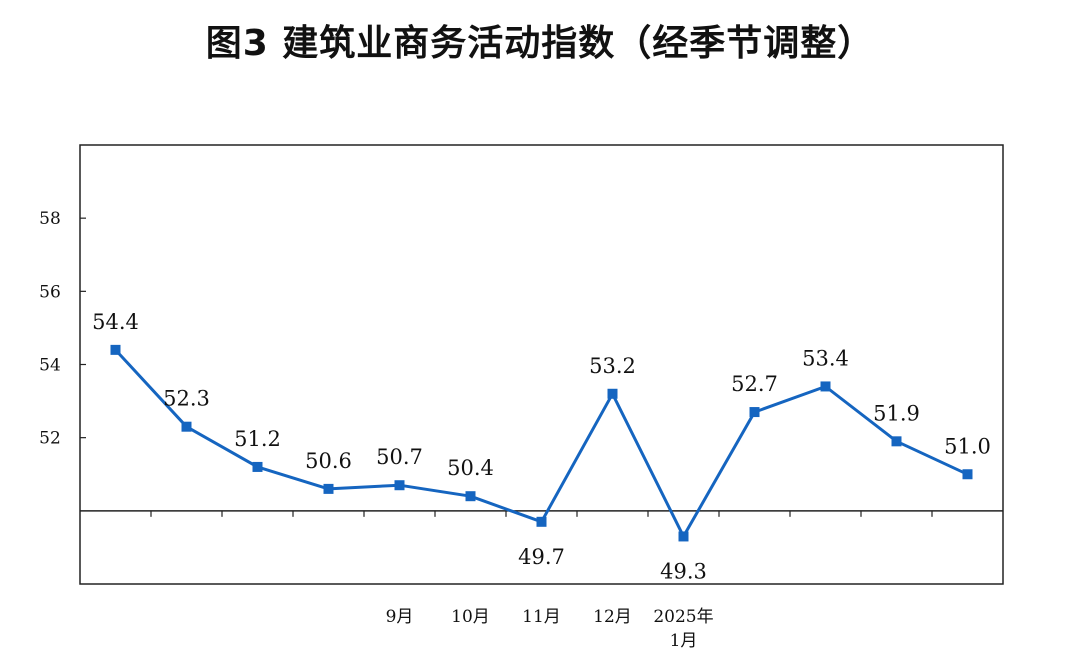  I want to click on data-label: 49.7, so click(541, 557).